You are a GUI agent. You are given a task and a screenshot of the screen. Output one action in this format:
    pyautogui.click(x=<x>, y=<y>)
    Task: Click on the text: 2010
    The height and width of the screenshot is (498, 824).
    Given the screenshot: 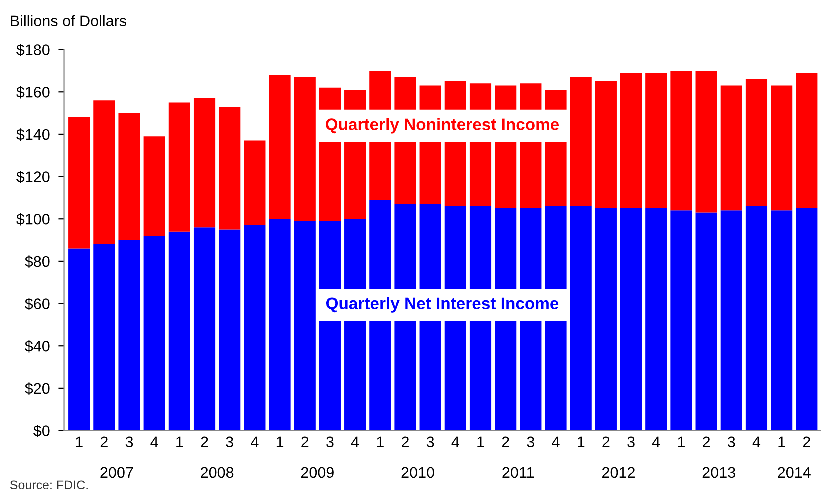 What is the action you would take?
    pyautogui.click(x=418, y=472)
    